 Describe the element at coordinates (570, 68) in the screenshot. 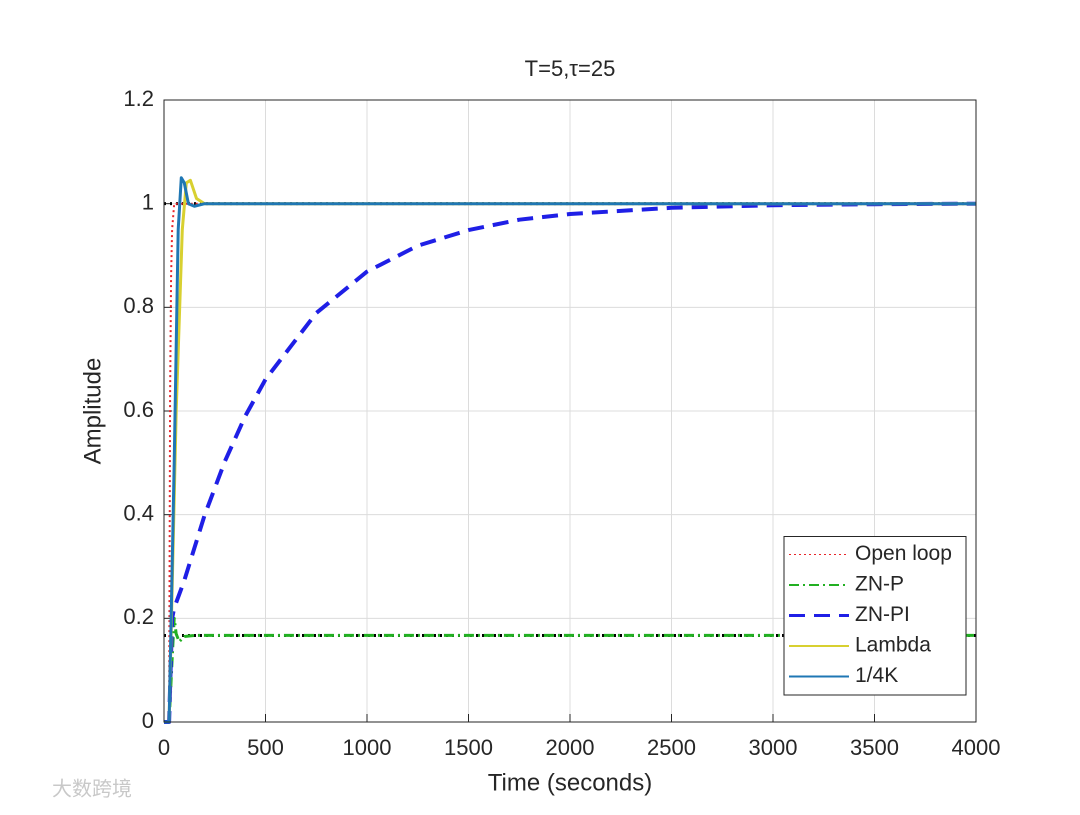

I see `chart-title: T=5,τ=25` at that location.